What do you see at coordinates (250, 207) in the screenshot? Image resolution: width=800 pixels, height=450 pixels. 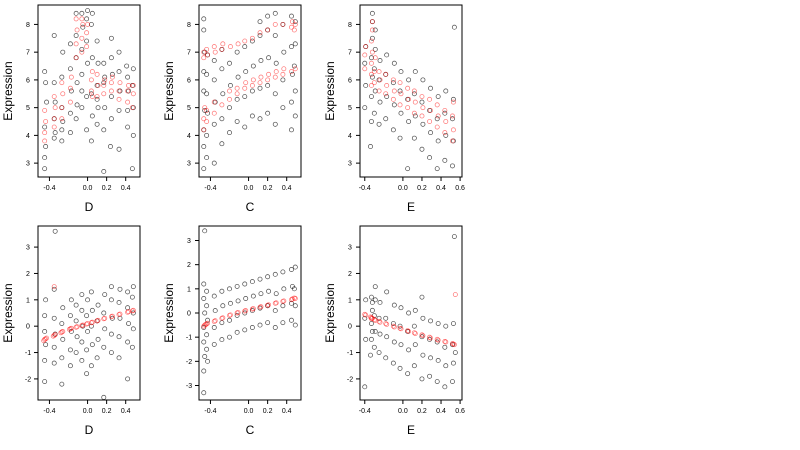 I see `x-axis-title: C` at bounding box center [250, 207].